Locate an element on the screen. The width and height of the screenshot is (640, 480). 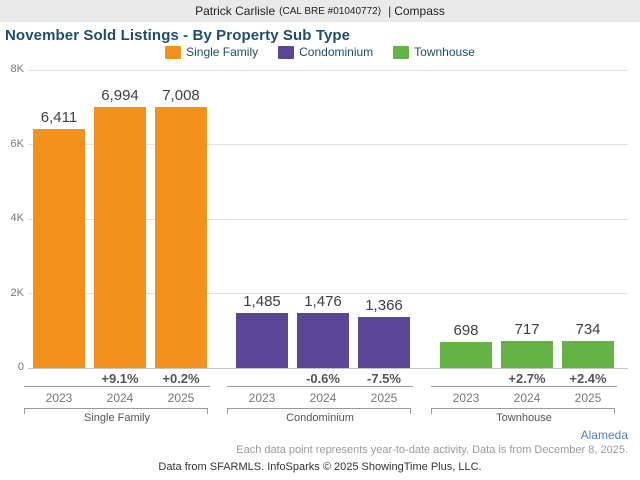
pct-change-label: +2.4% is located at coordinates (588, 378).